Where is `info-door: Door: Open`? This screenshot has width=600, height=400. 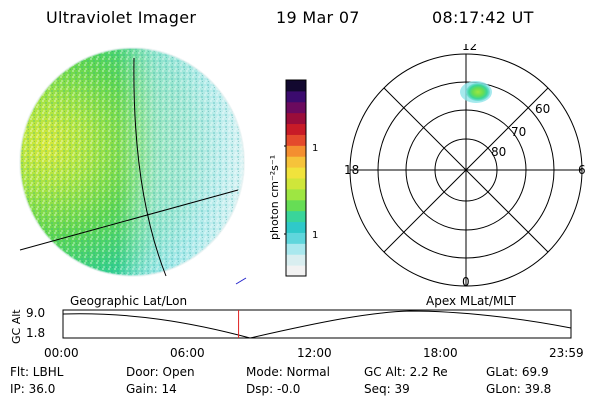 info-door: Door: Open is located at coordinates (160, 372).